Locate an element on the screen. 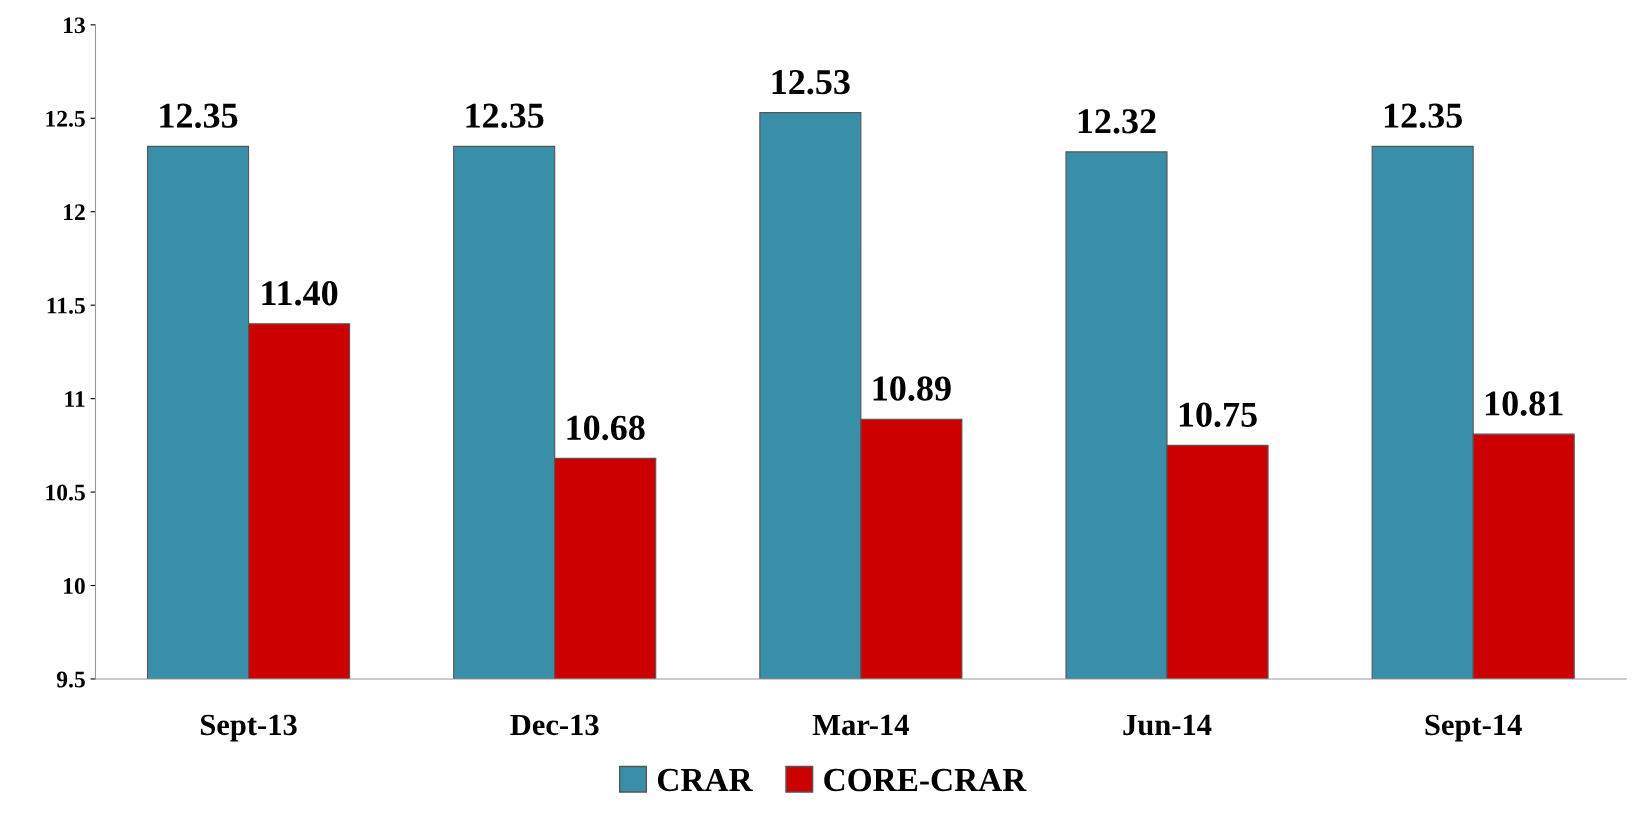  y-tick-label: 13 is located at coordinates (74, 25).